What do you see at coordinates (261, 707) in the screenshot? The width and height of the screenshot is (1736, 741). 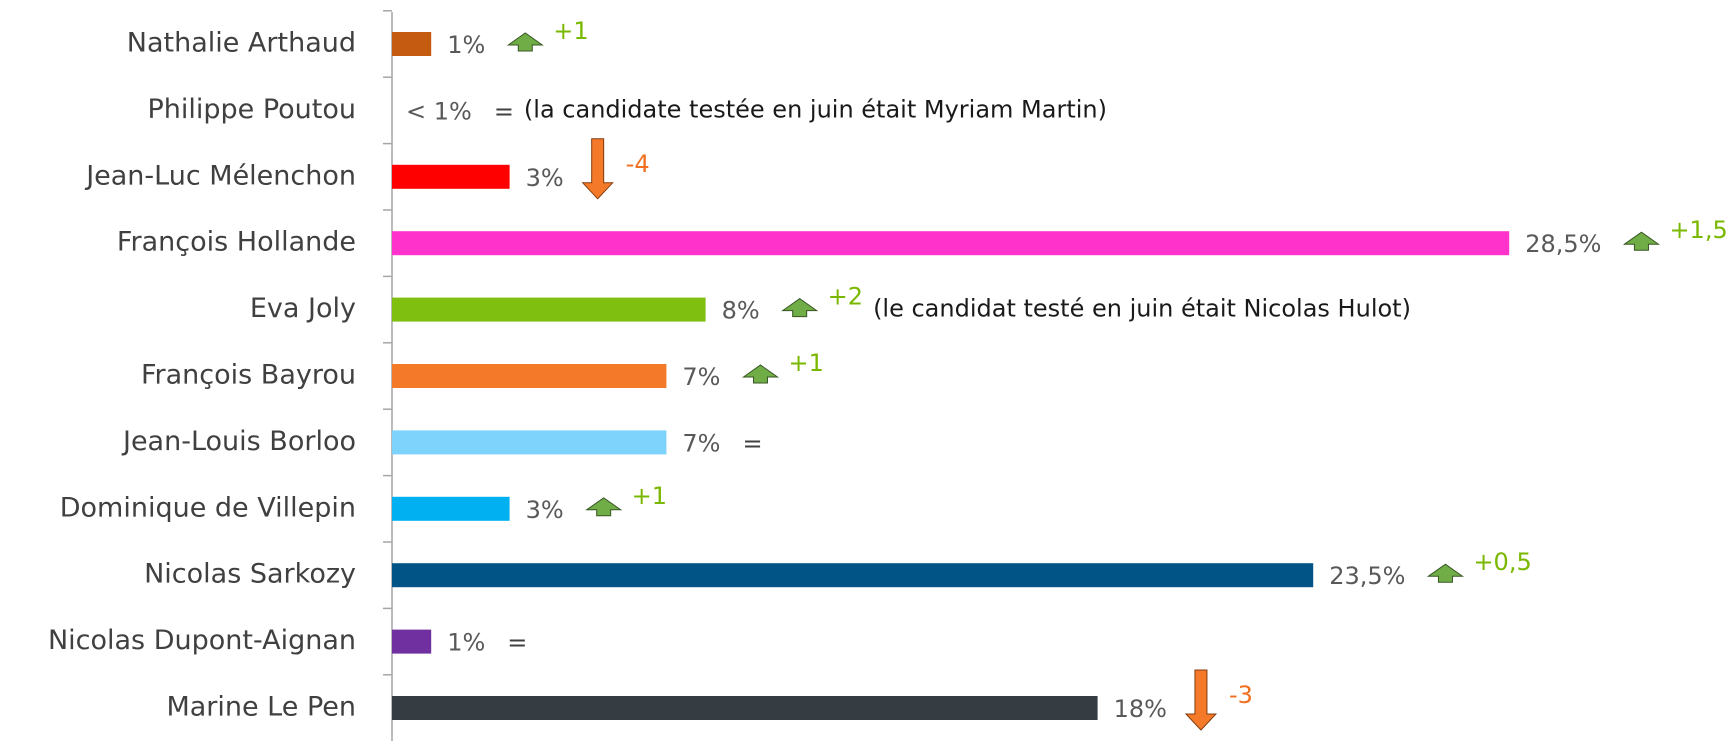 I see `category-label: Marine Le Pen` at bounding box center [261, 707].